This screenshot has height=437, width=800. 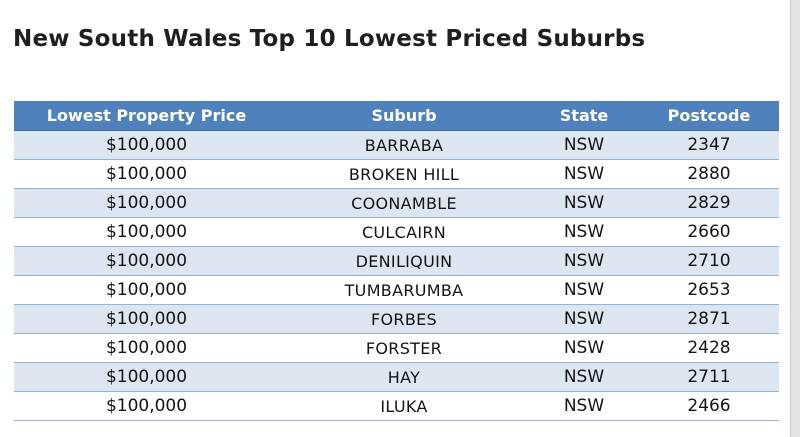 I want to click on header-state: State, so click(x=584, y=116).